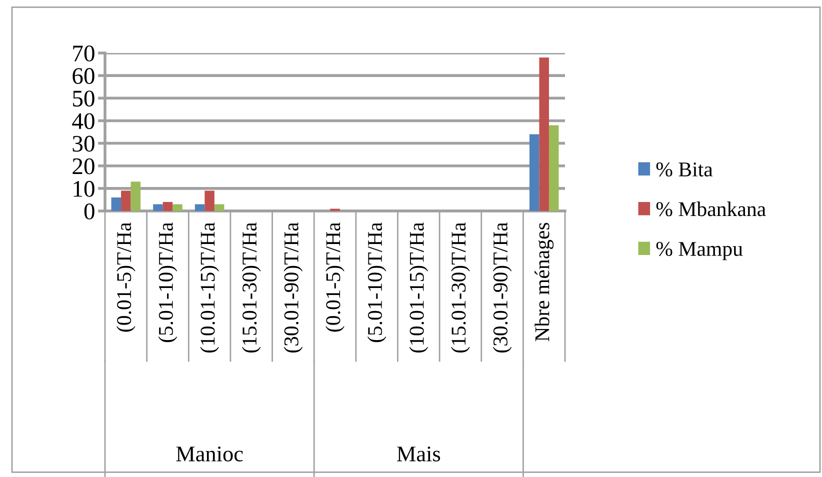  What do you see at coordinates (544, 282) in the screenshot?
I see `x-tick-label: Nbre ménages` at bounding box center [544, 282].